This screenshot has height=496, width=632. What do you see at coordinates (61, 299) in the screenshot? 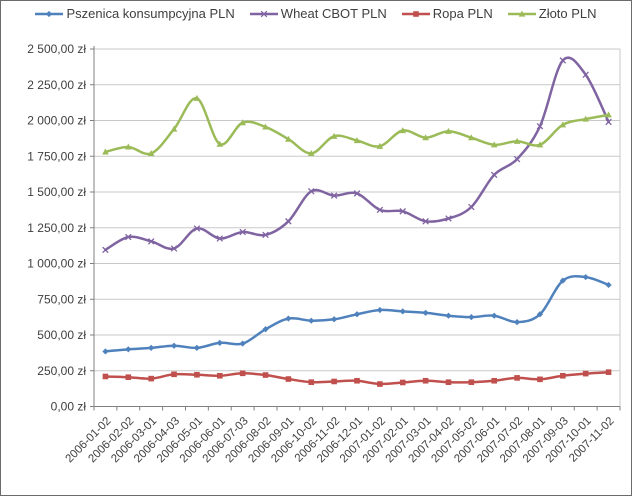
I see `y-axis-label: 750,00 zł` at bounding box center [61, 299].